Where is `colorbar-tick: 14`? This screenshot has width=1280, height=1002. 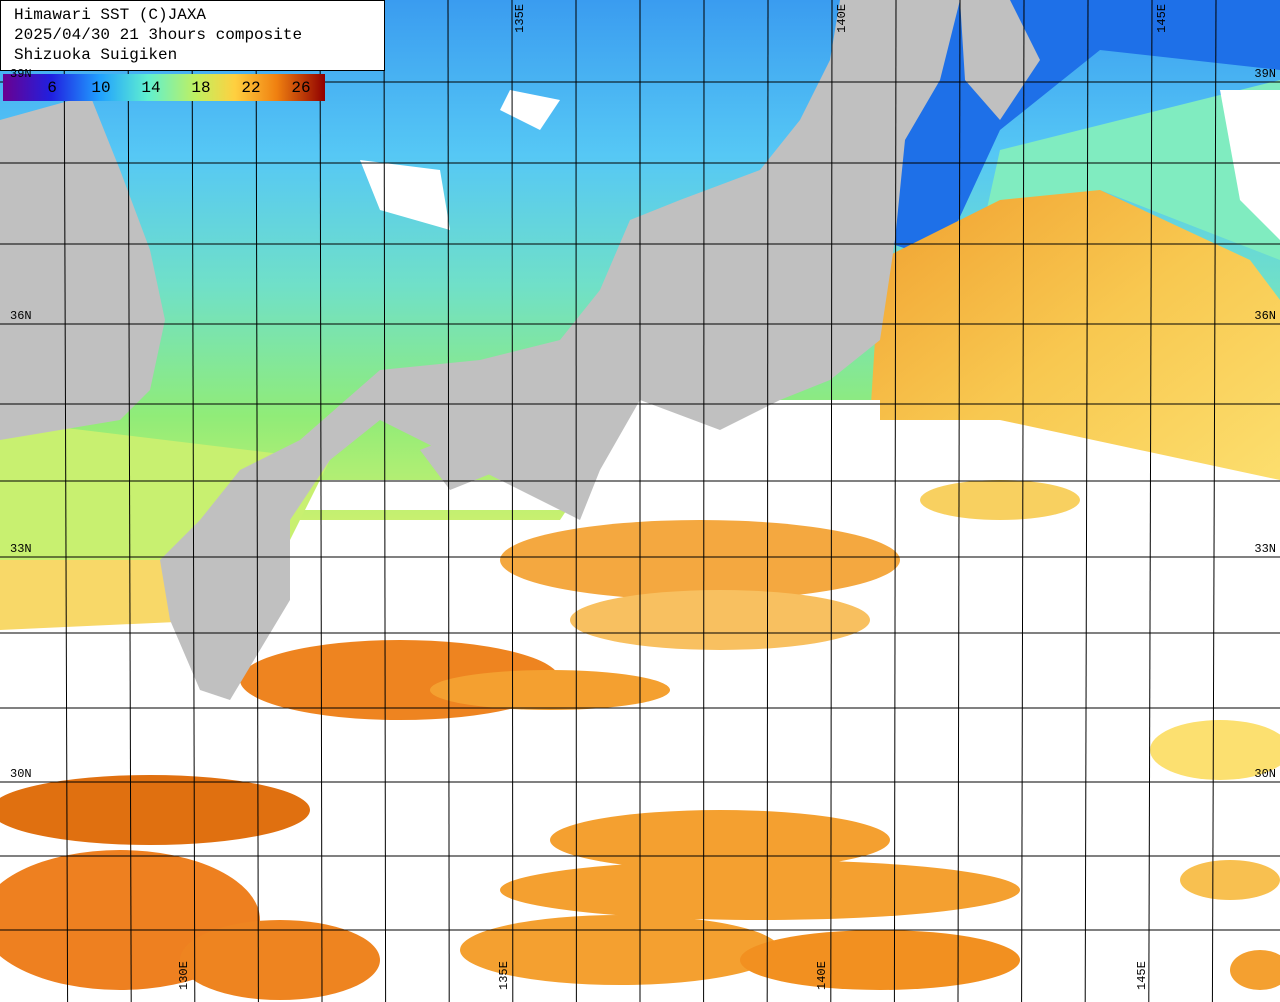
colorbar-tick: 14 is located at coordinates (150, 88).